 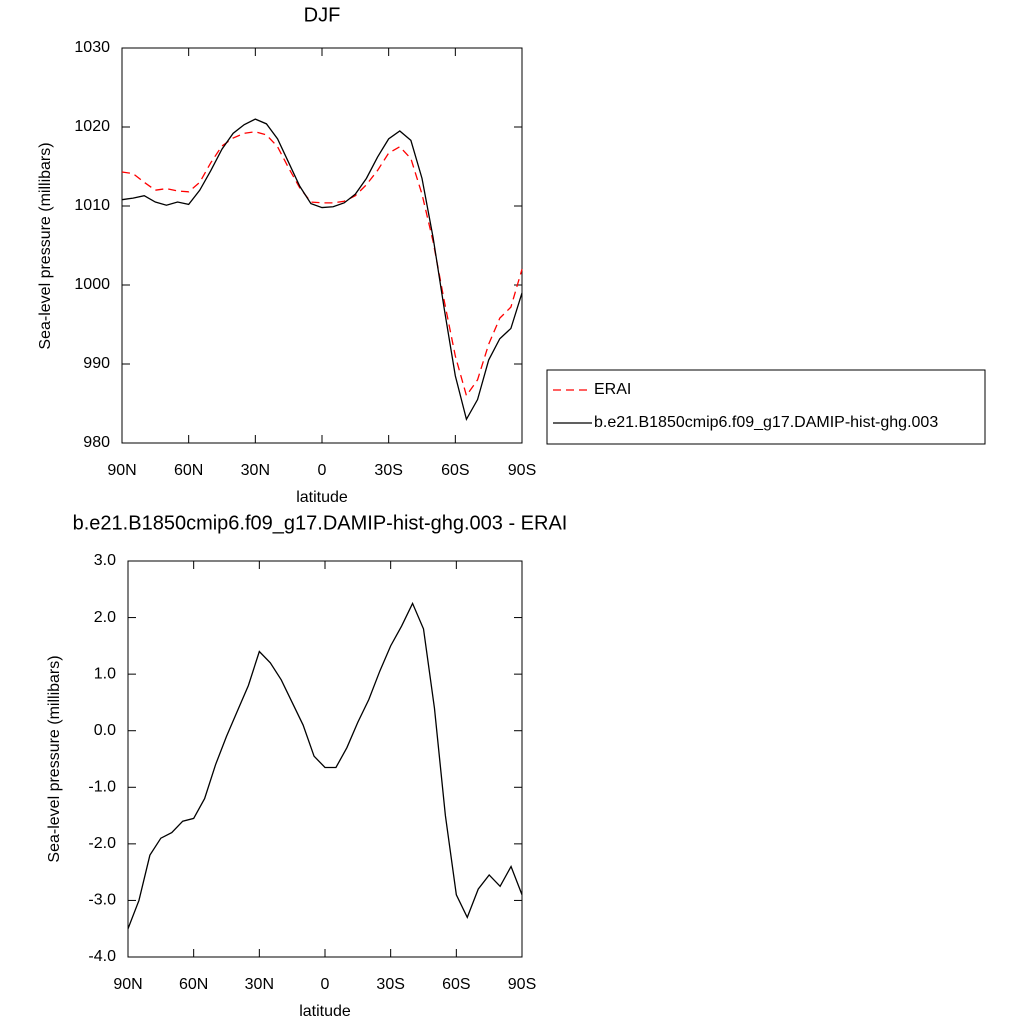 What do you see at coordinates (92, 47) in the screenshot?
I see `y-tick-label: 1030` at bounding box center [92, 47].